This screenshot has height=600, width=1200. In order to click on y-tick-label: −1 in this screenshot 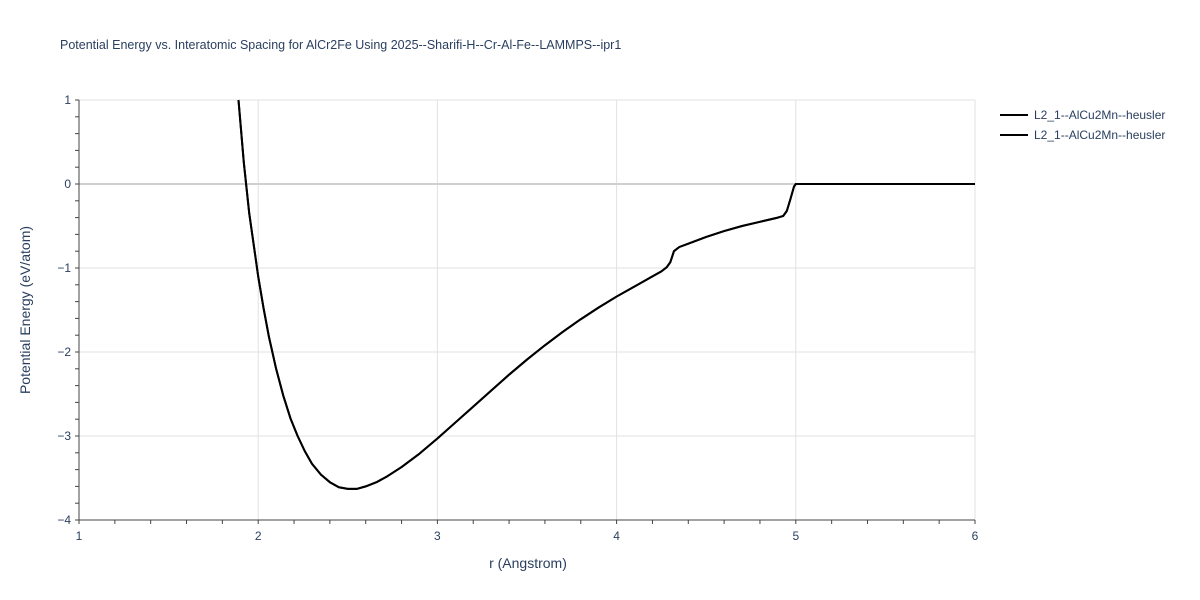, I will do `click(64, 268)`.